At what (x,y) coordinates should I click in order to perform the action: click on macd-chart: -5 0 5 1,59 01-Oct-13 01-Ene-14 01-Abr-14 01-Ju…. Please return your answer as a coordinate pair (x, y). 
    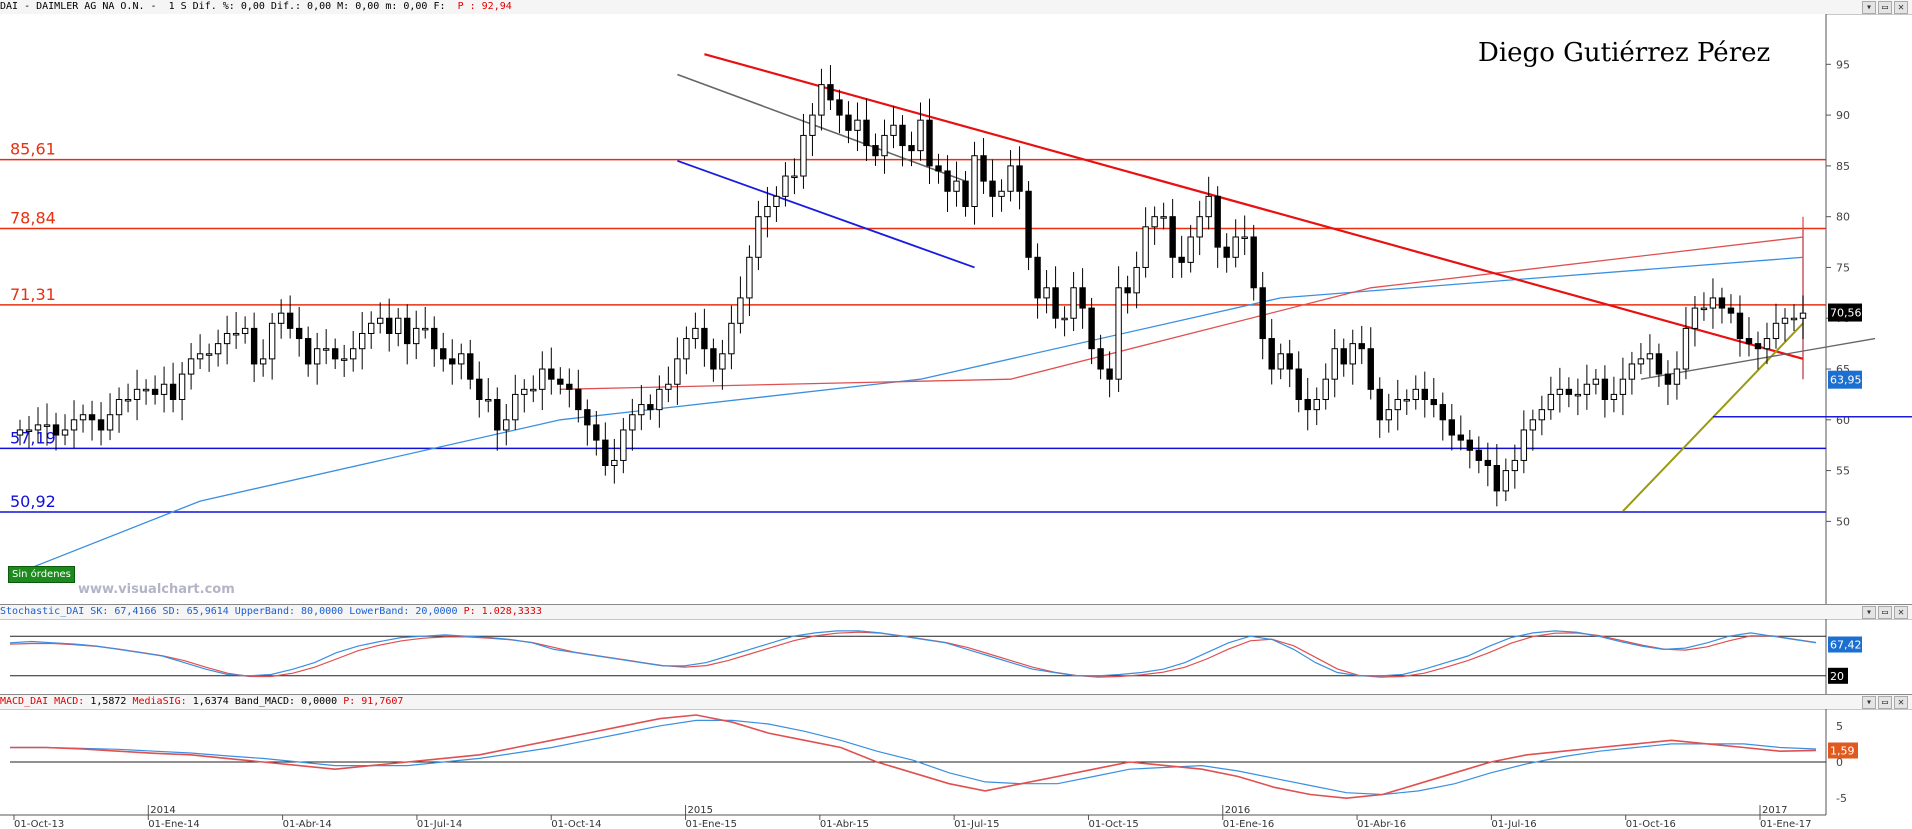
    Looking at the image, I should click on (956, 769).